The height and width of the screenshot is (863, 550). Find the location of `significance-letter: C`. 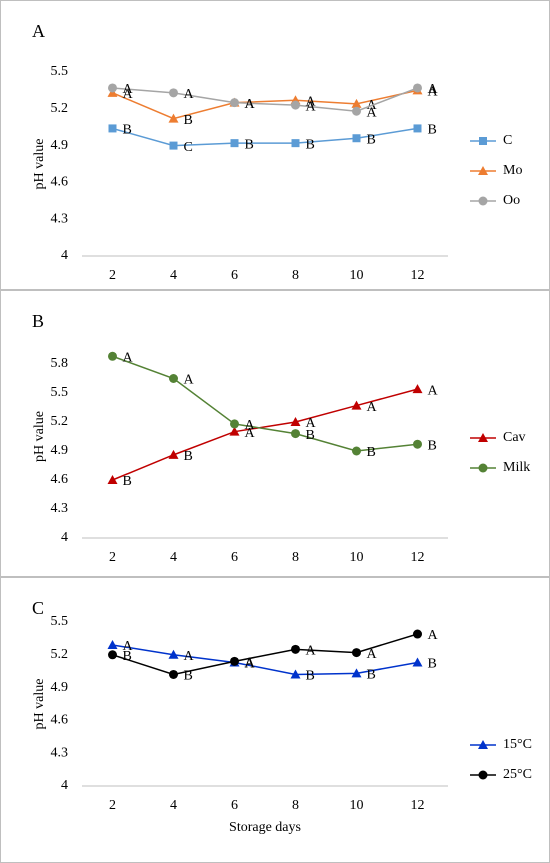

significance-letter: C is located at coordinates (188, 147).